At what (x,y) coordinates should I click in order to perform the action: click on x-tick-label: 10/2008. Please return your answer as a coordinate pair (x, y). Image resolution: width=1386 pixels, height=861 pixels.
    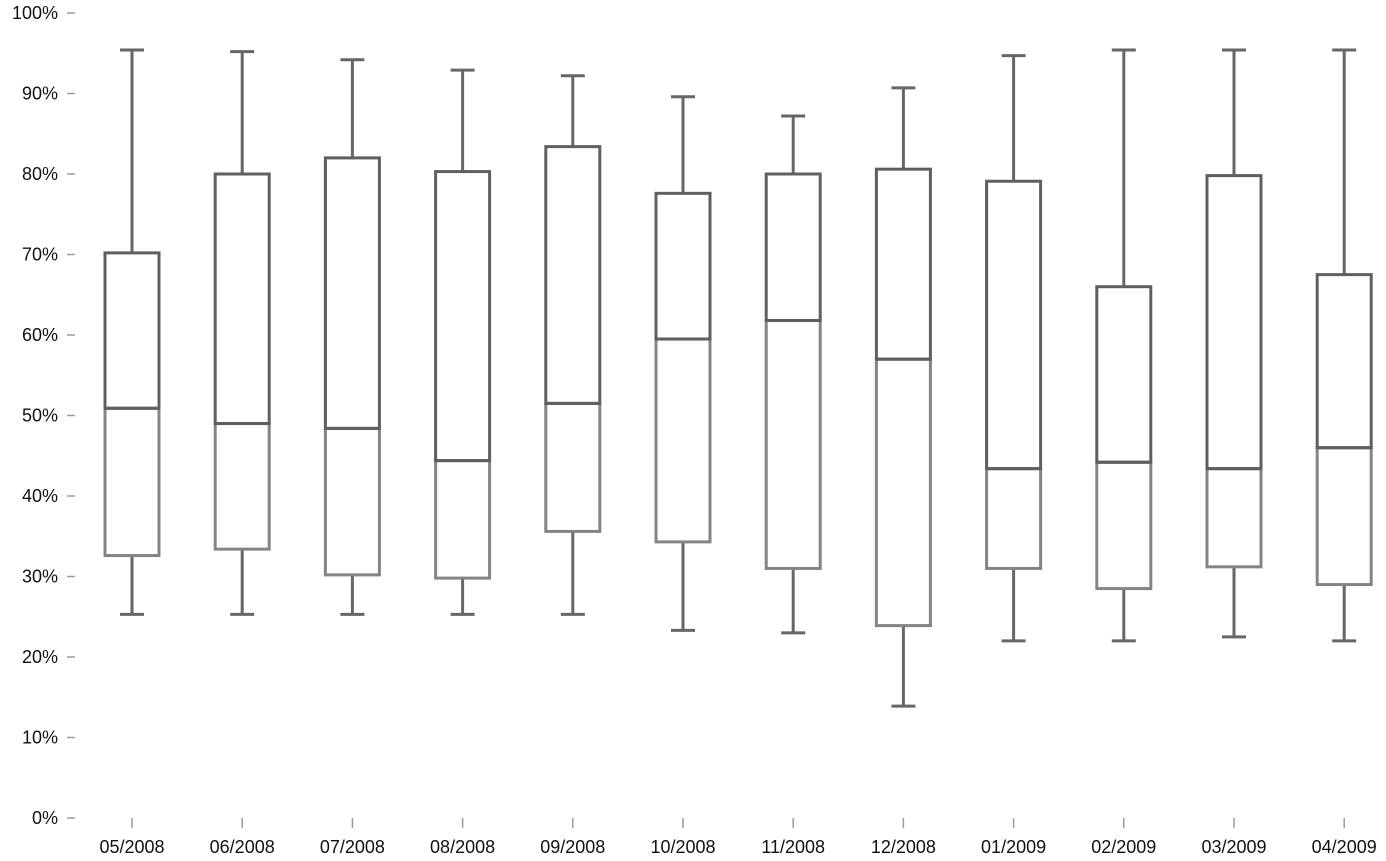
    Looking at the image, I should click on (682, 847).